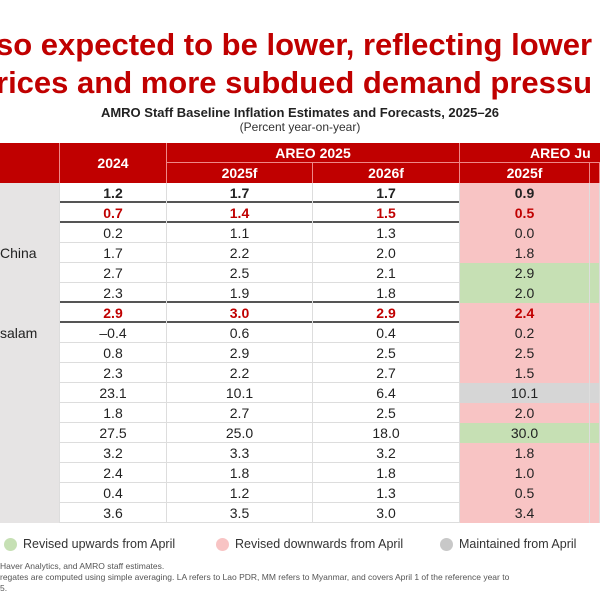 This screenshot has width=600, height=600. What do you see at coordinates (525, 333) in the screenshot?
I see `cell-value: 0.2` at bounding box center [525, 333].